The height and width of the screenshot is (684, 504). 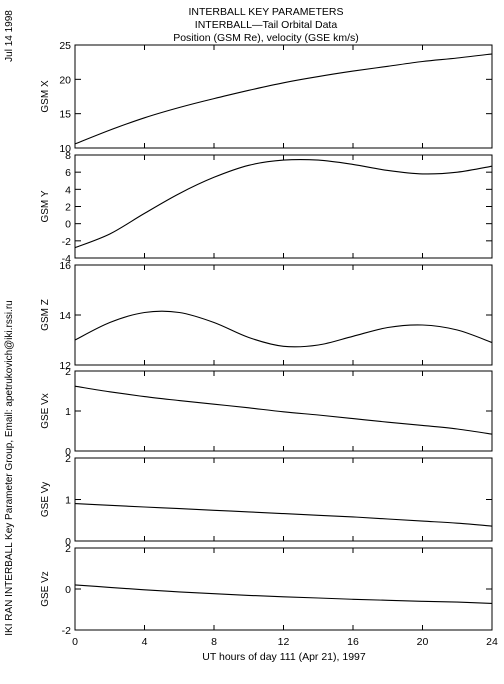 What do you see at coordinates (65, 149) in the screenshot?
I see `y-tick-label: 10` at bounding box center [65, 149].